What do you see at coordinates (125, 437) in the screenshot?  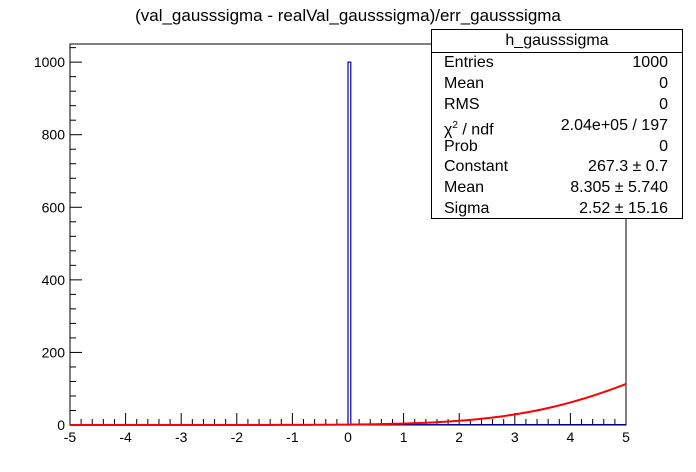 I see `x-tick-label: -4` at bounding box center [125, 437].